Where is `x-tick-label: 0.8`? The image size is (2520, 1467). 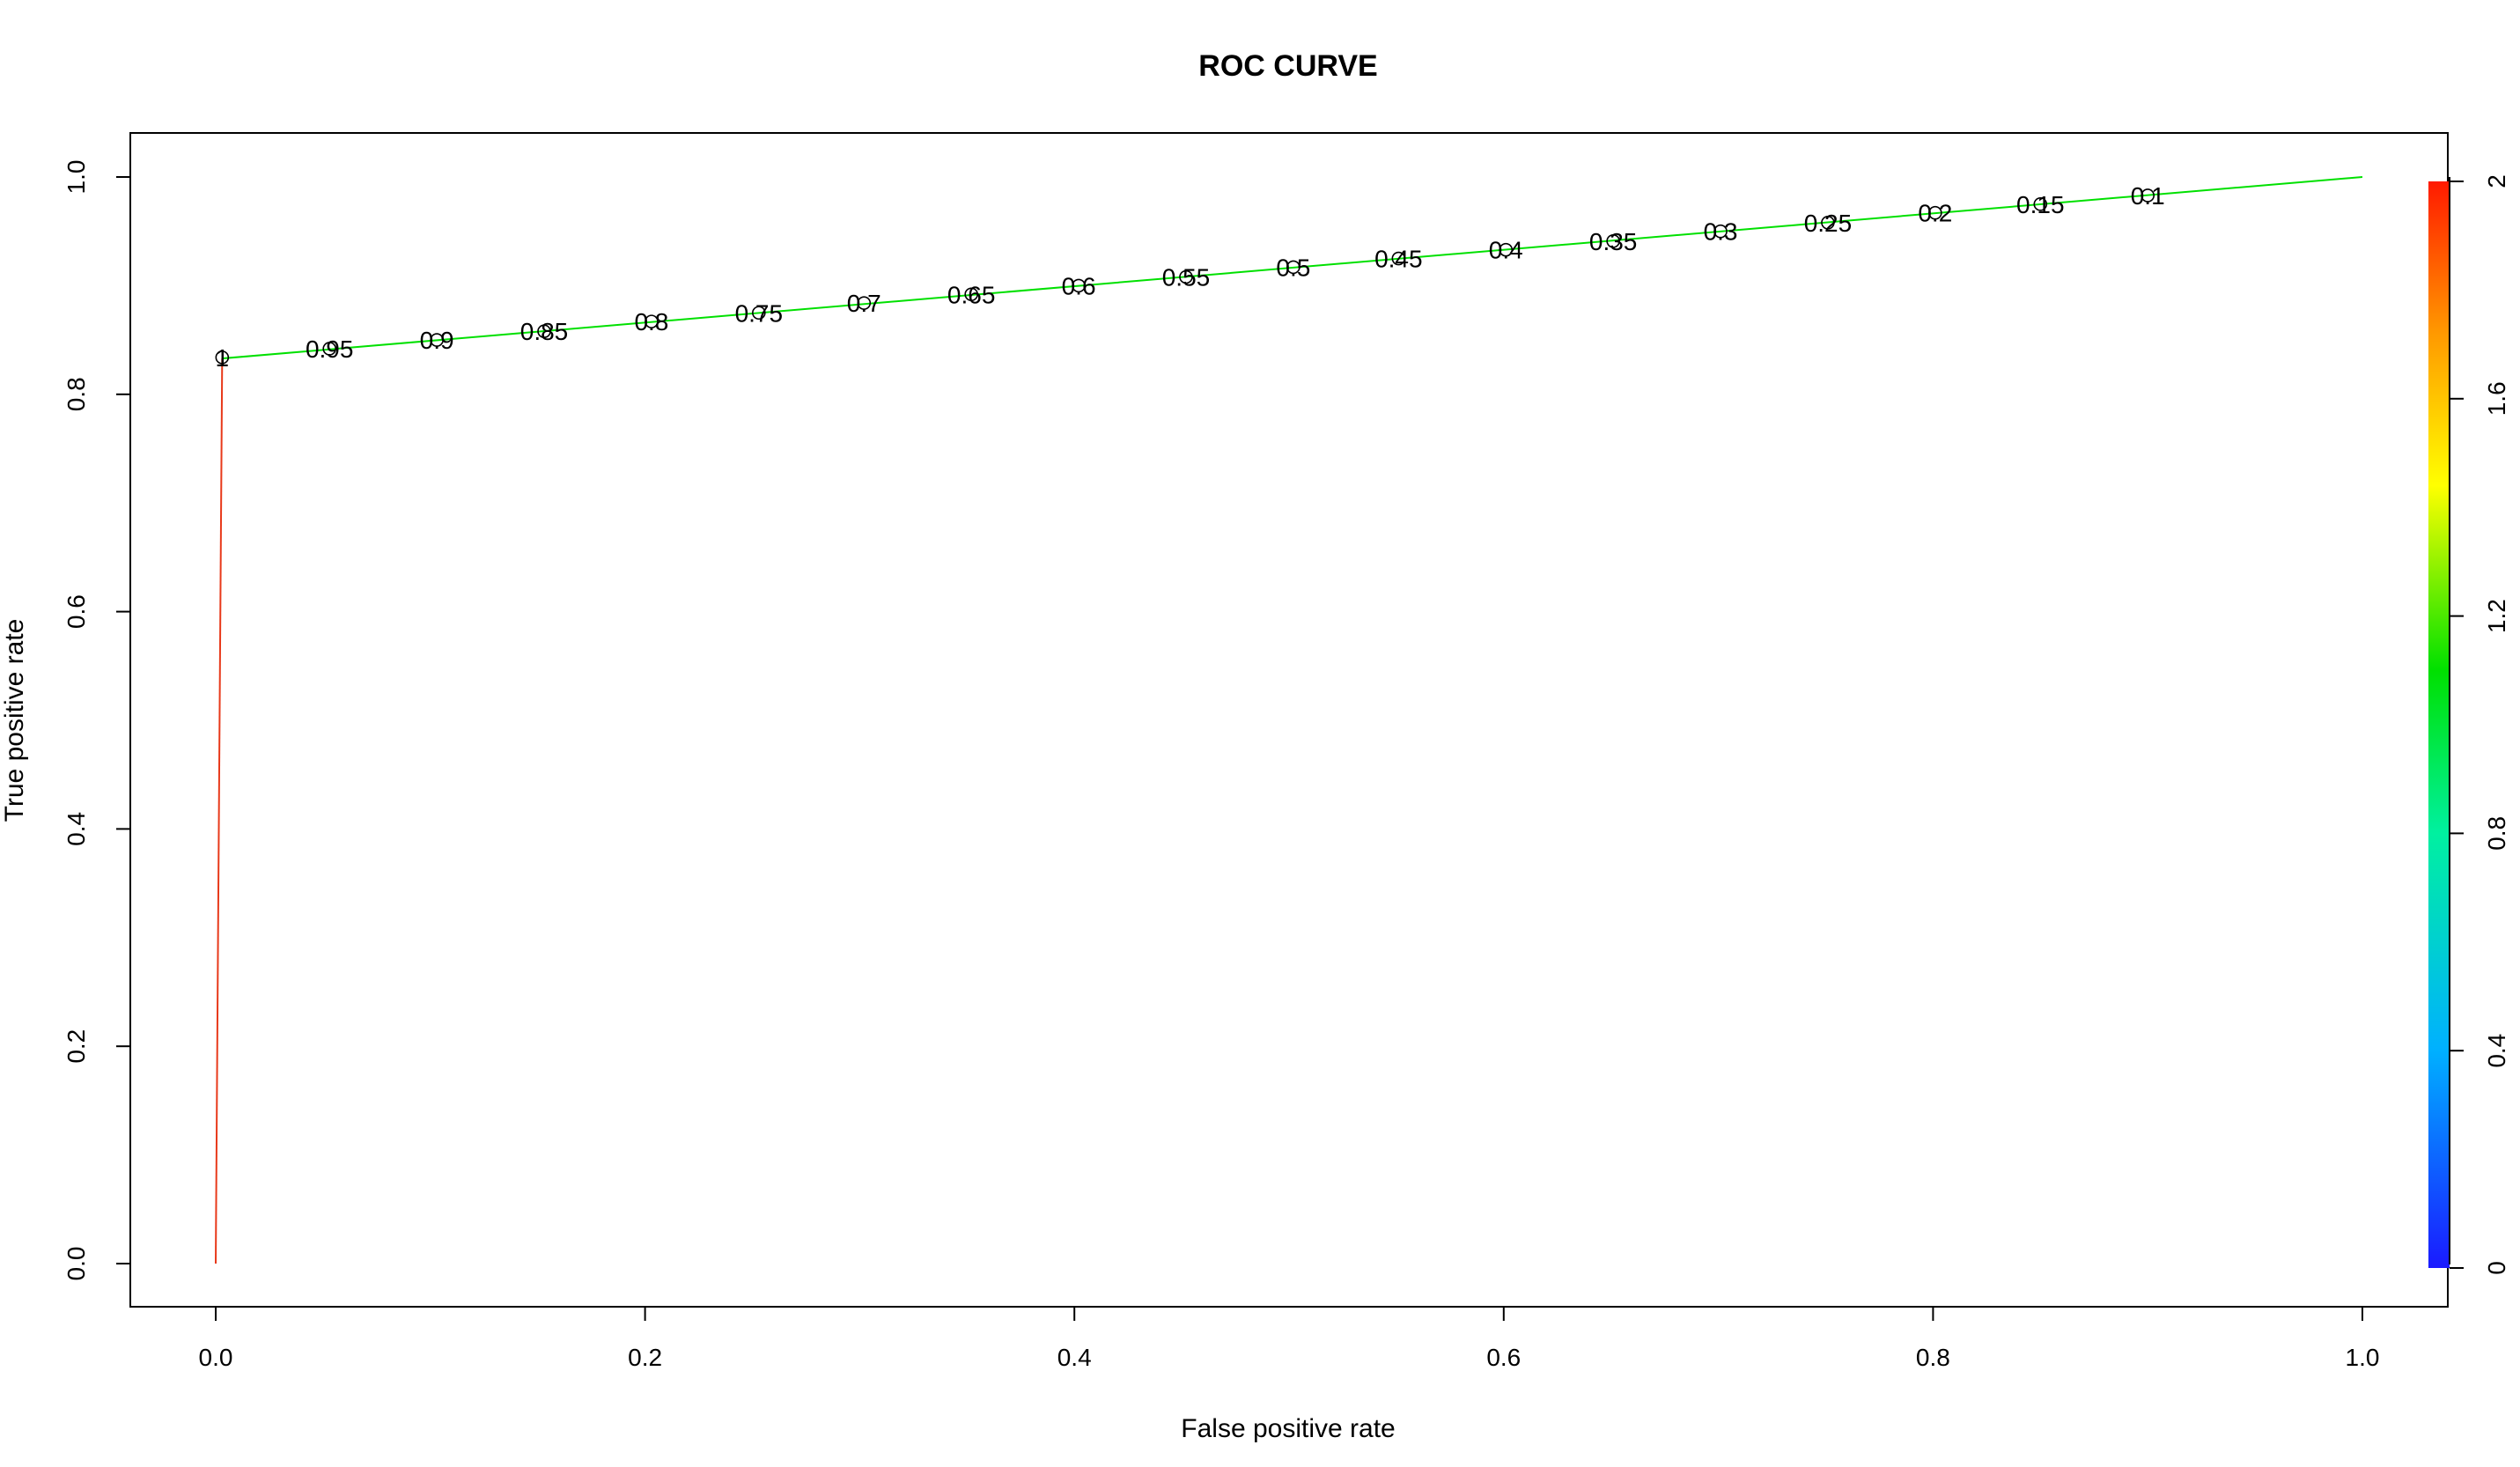 x-tick-label: 0.8 is located at coordinates (1933, 1357).